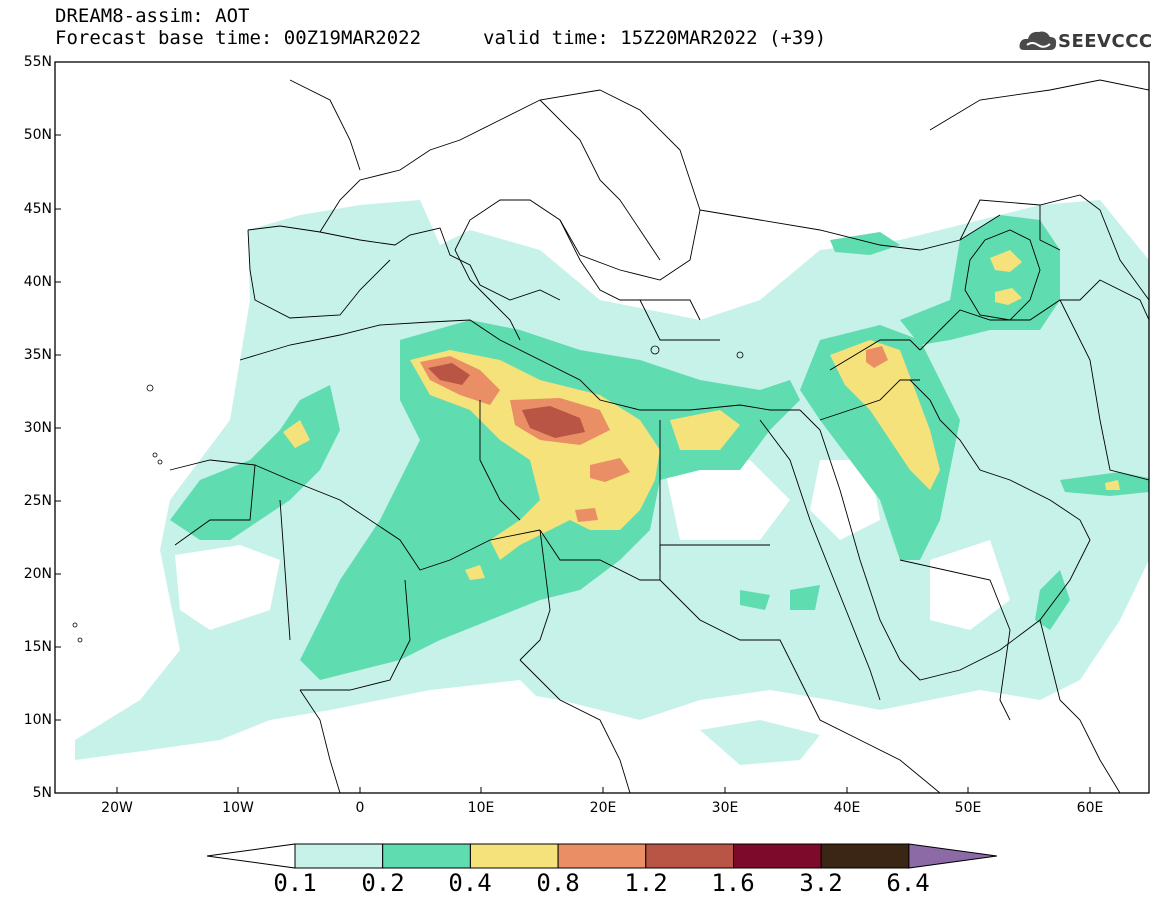 Image resolution: width=1165 pixels, height=905 pixels. What do you see at coordinates (908, 883) in the screenshot?
I see `colorbar-label: 6.4` at bounding box center [908, 883].